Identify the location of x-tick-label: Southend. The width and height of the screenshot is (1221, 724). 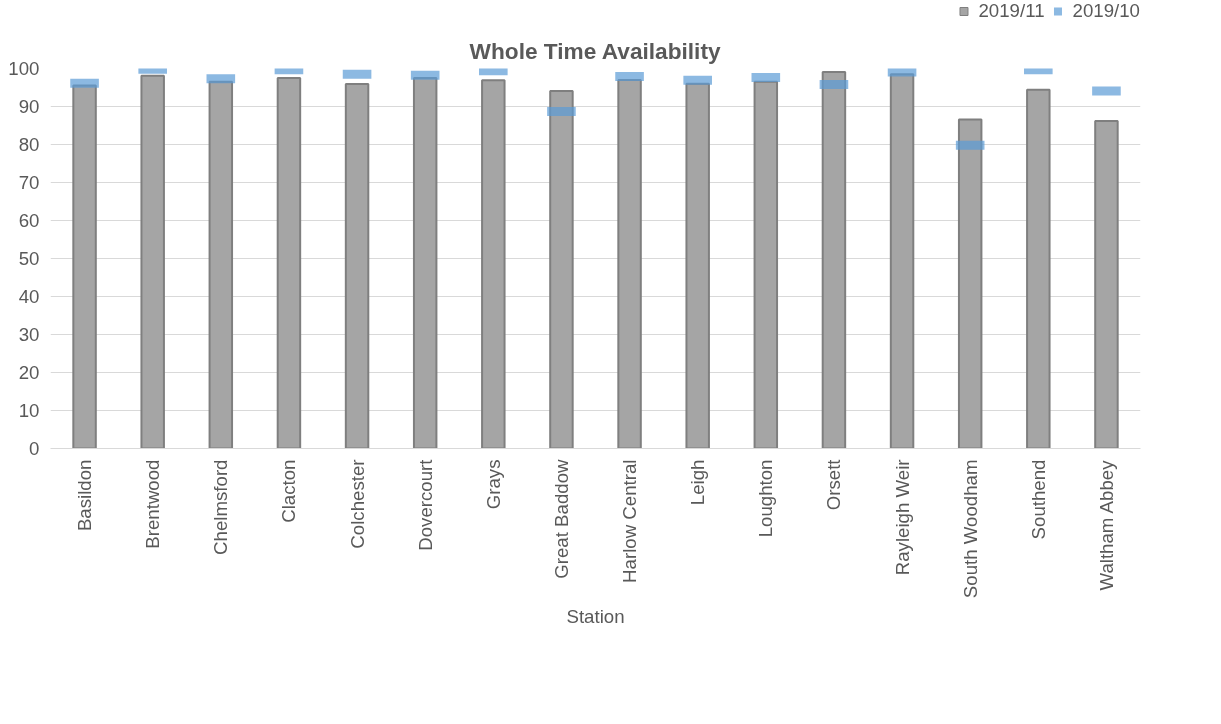
(1038, 499).